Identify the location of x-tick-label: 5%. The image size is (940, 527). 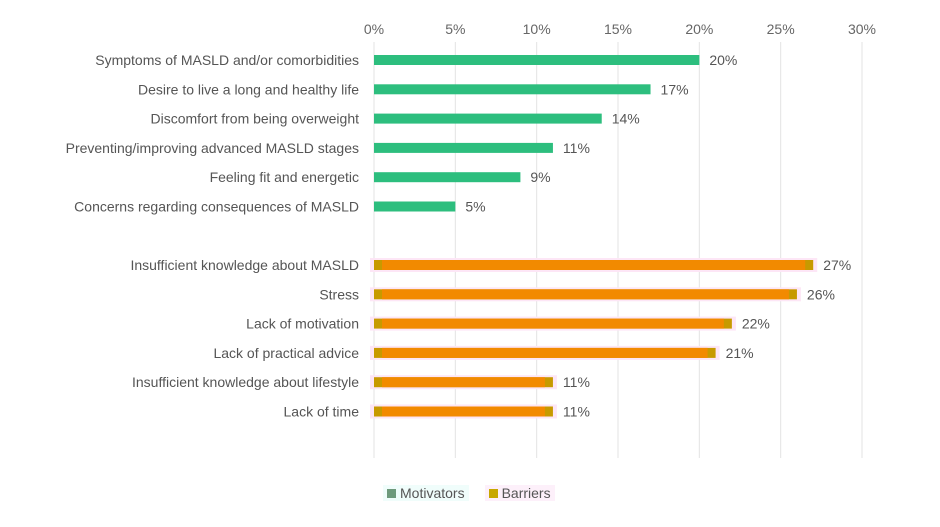
(455, 29).